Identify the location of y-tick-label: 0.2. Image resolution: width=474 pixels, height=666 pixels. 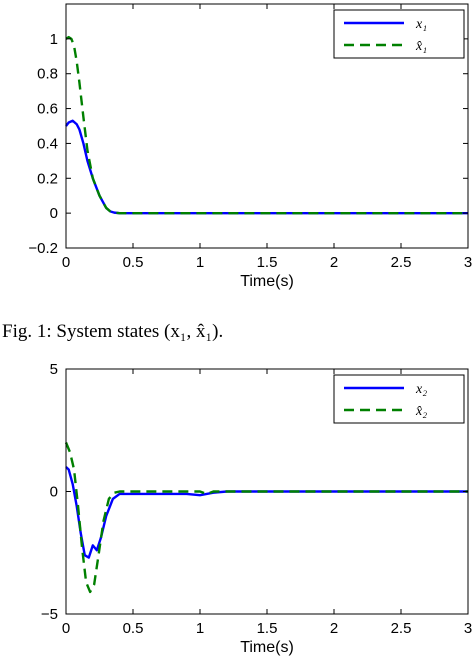
(47, 178).